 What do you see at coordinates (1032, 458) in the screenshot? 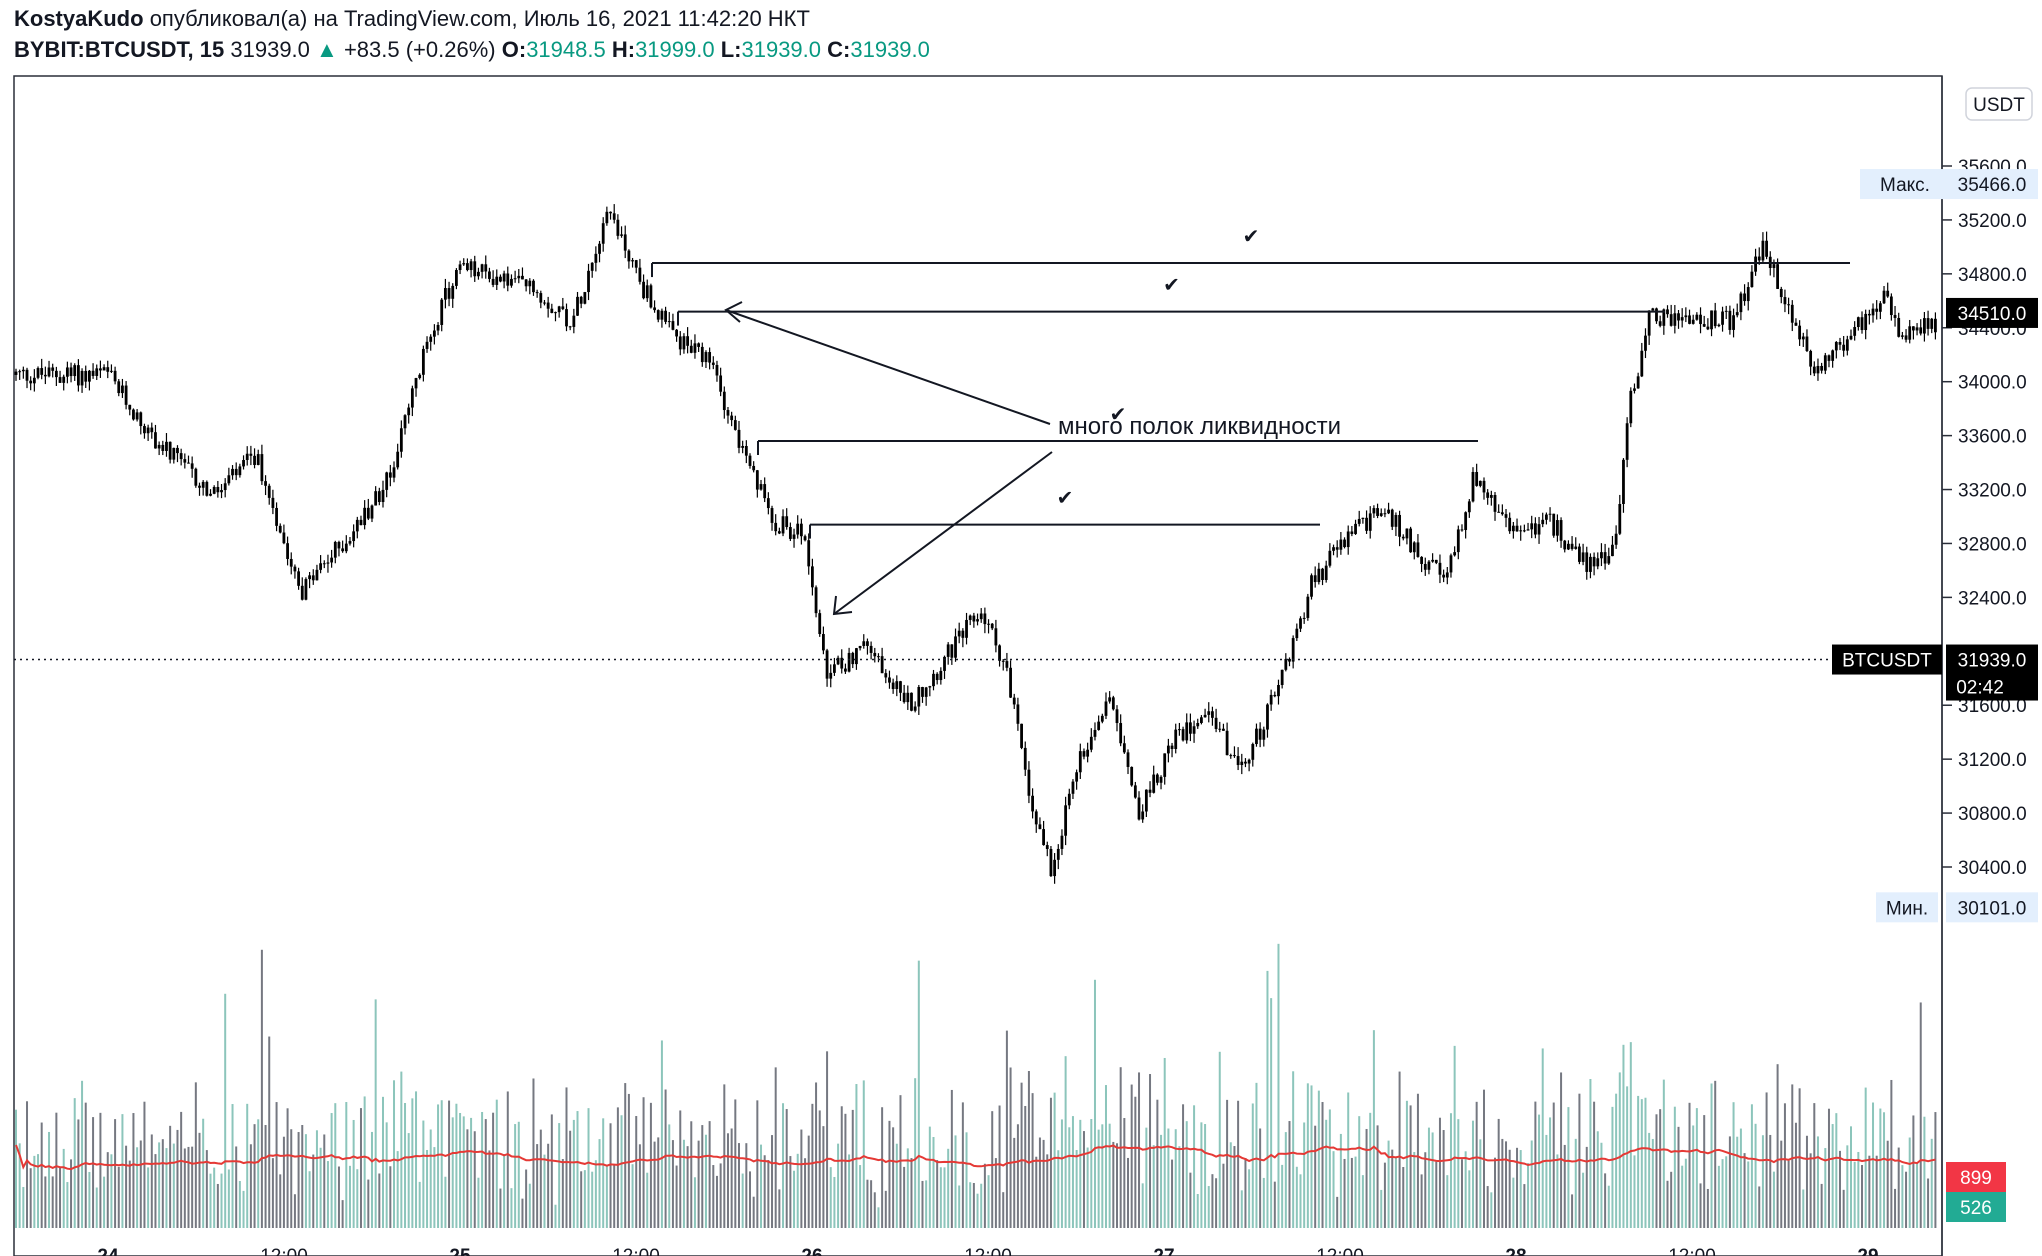
I see `annotation: много полок ликвидности` at bounding box center [1032, 458].